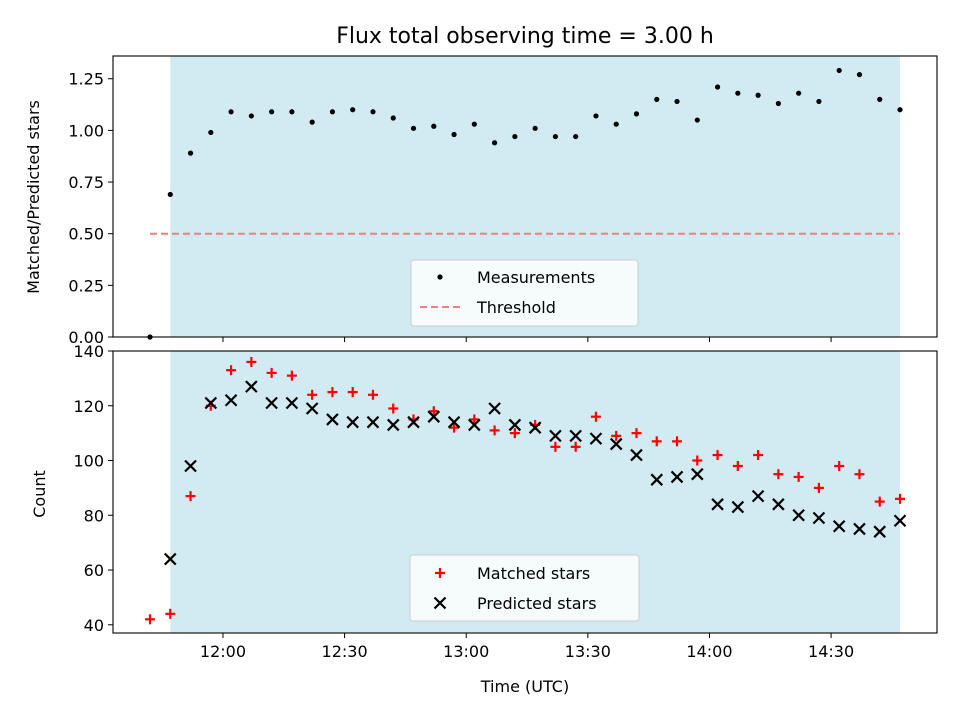 The width and height of the screenshot is (960, 720). Describe the element at coordinates (94, 625) in the screenshot. I see `bottom-ytick-label: 40` at that location.